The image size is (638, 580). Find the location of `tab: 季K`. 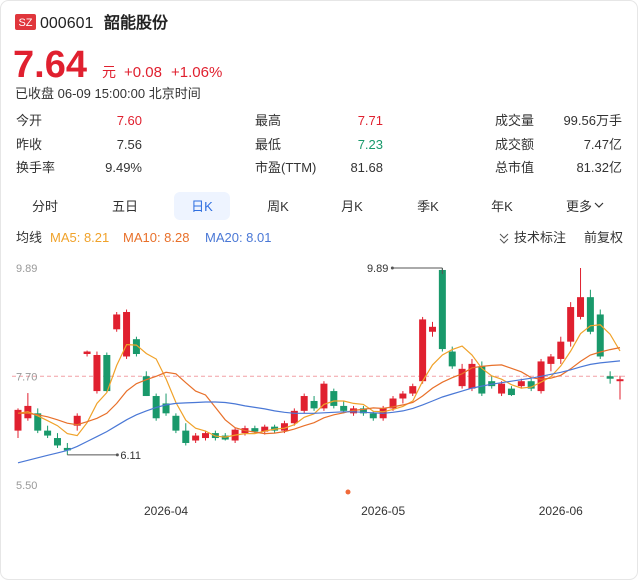

tab: 季K is located at coordinates (428, 206).